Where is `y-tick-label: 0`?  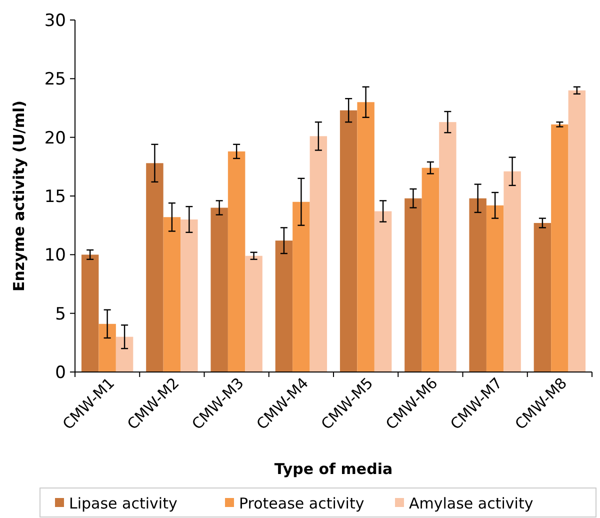
y-tick-label: 0 is located at coordinates (60, 372).